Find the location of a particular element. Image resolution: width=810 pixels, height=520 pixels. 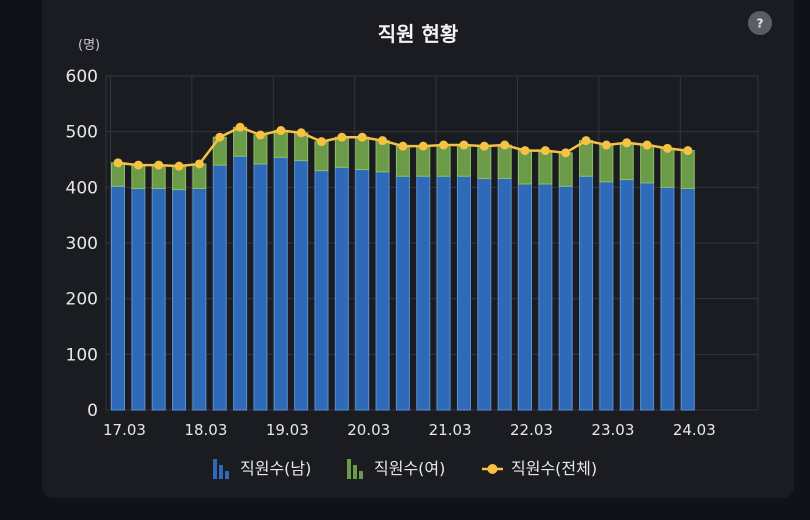

legend-total: 직원수(전체) is located at coordinates (539, 468).